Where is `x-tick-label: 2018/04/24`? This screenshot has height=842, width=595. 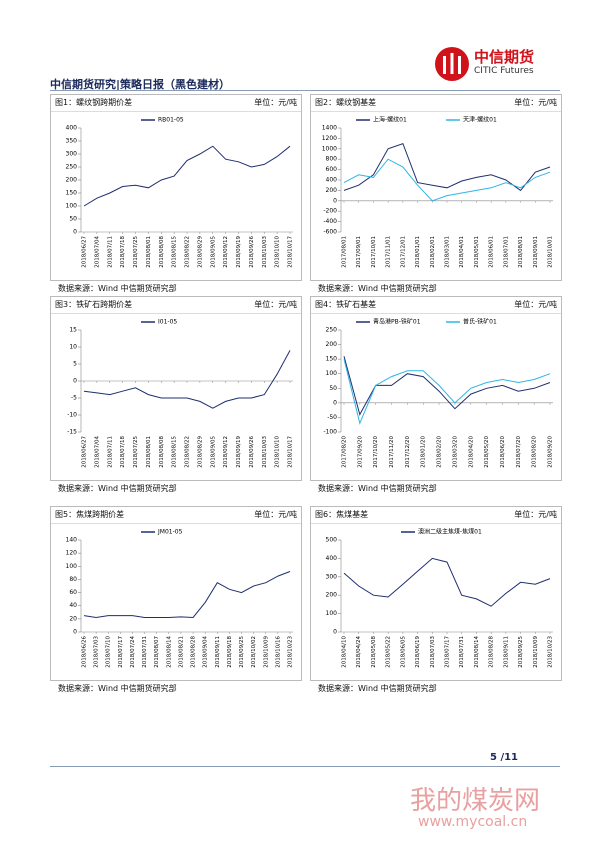
x-tick-label: 2018/04/24 is located at coordinates (359, 652).